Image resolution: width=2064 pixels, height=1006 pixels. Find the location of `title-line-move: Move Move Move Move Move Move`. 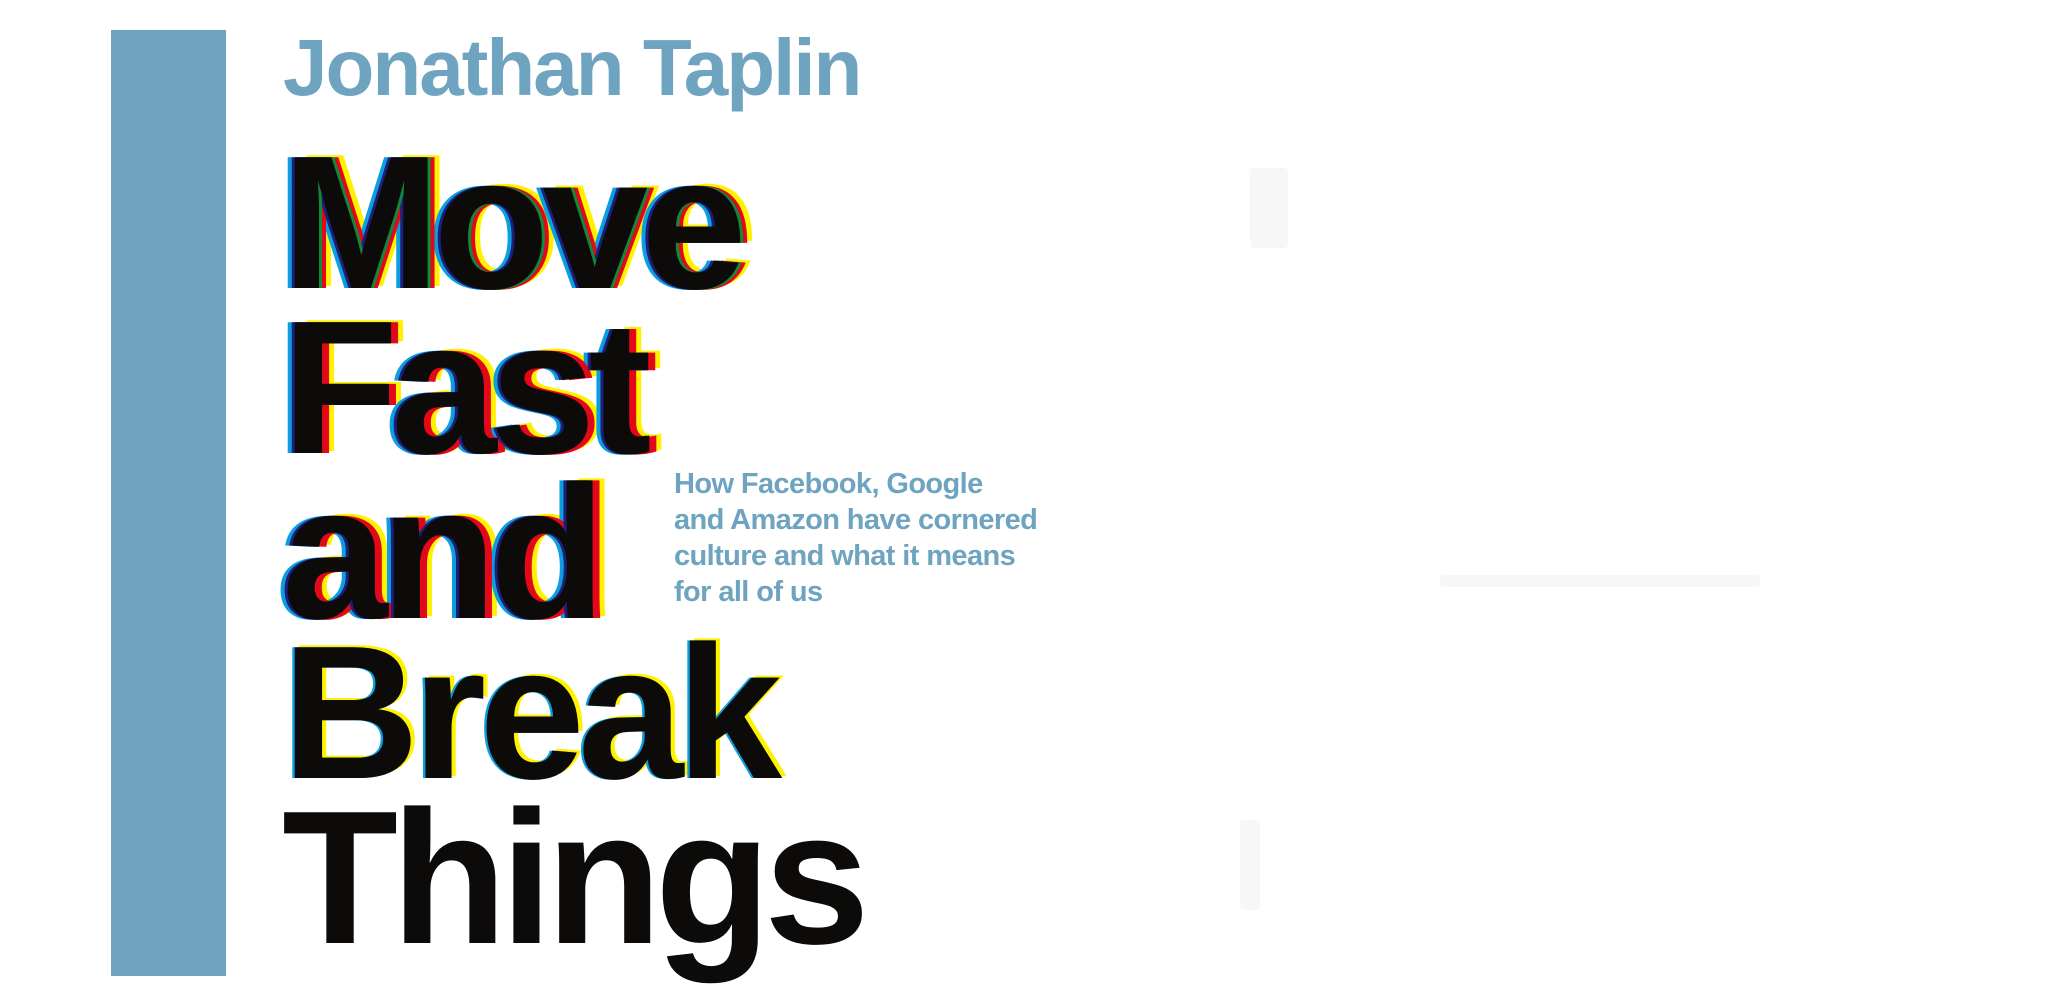

title-line-move: Move Move Move Move Move Move is located at coordinates (517, 223).